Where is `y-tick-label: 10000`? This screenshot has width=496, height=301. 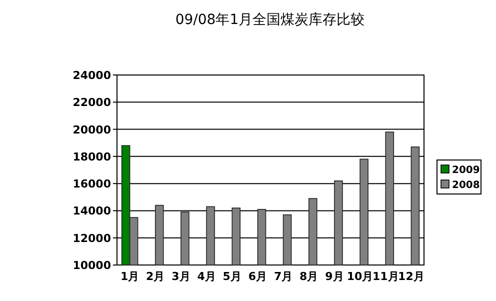
y-tick-label: 10000 is located at coordinates (92, 265).